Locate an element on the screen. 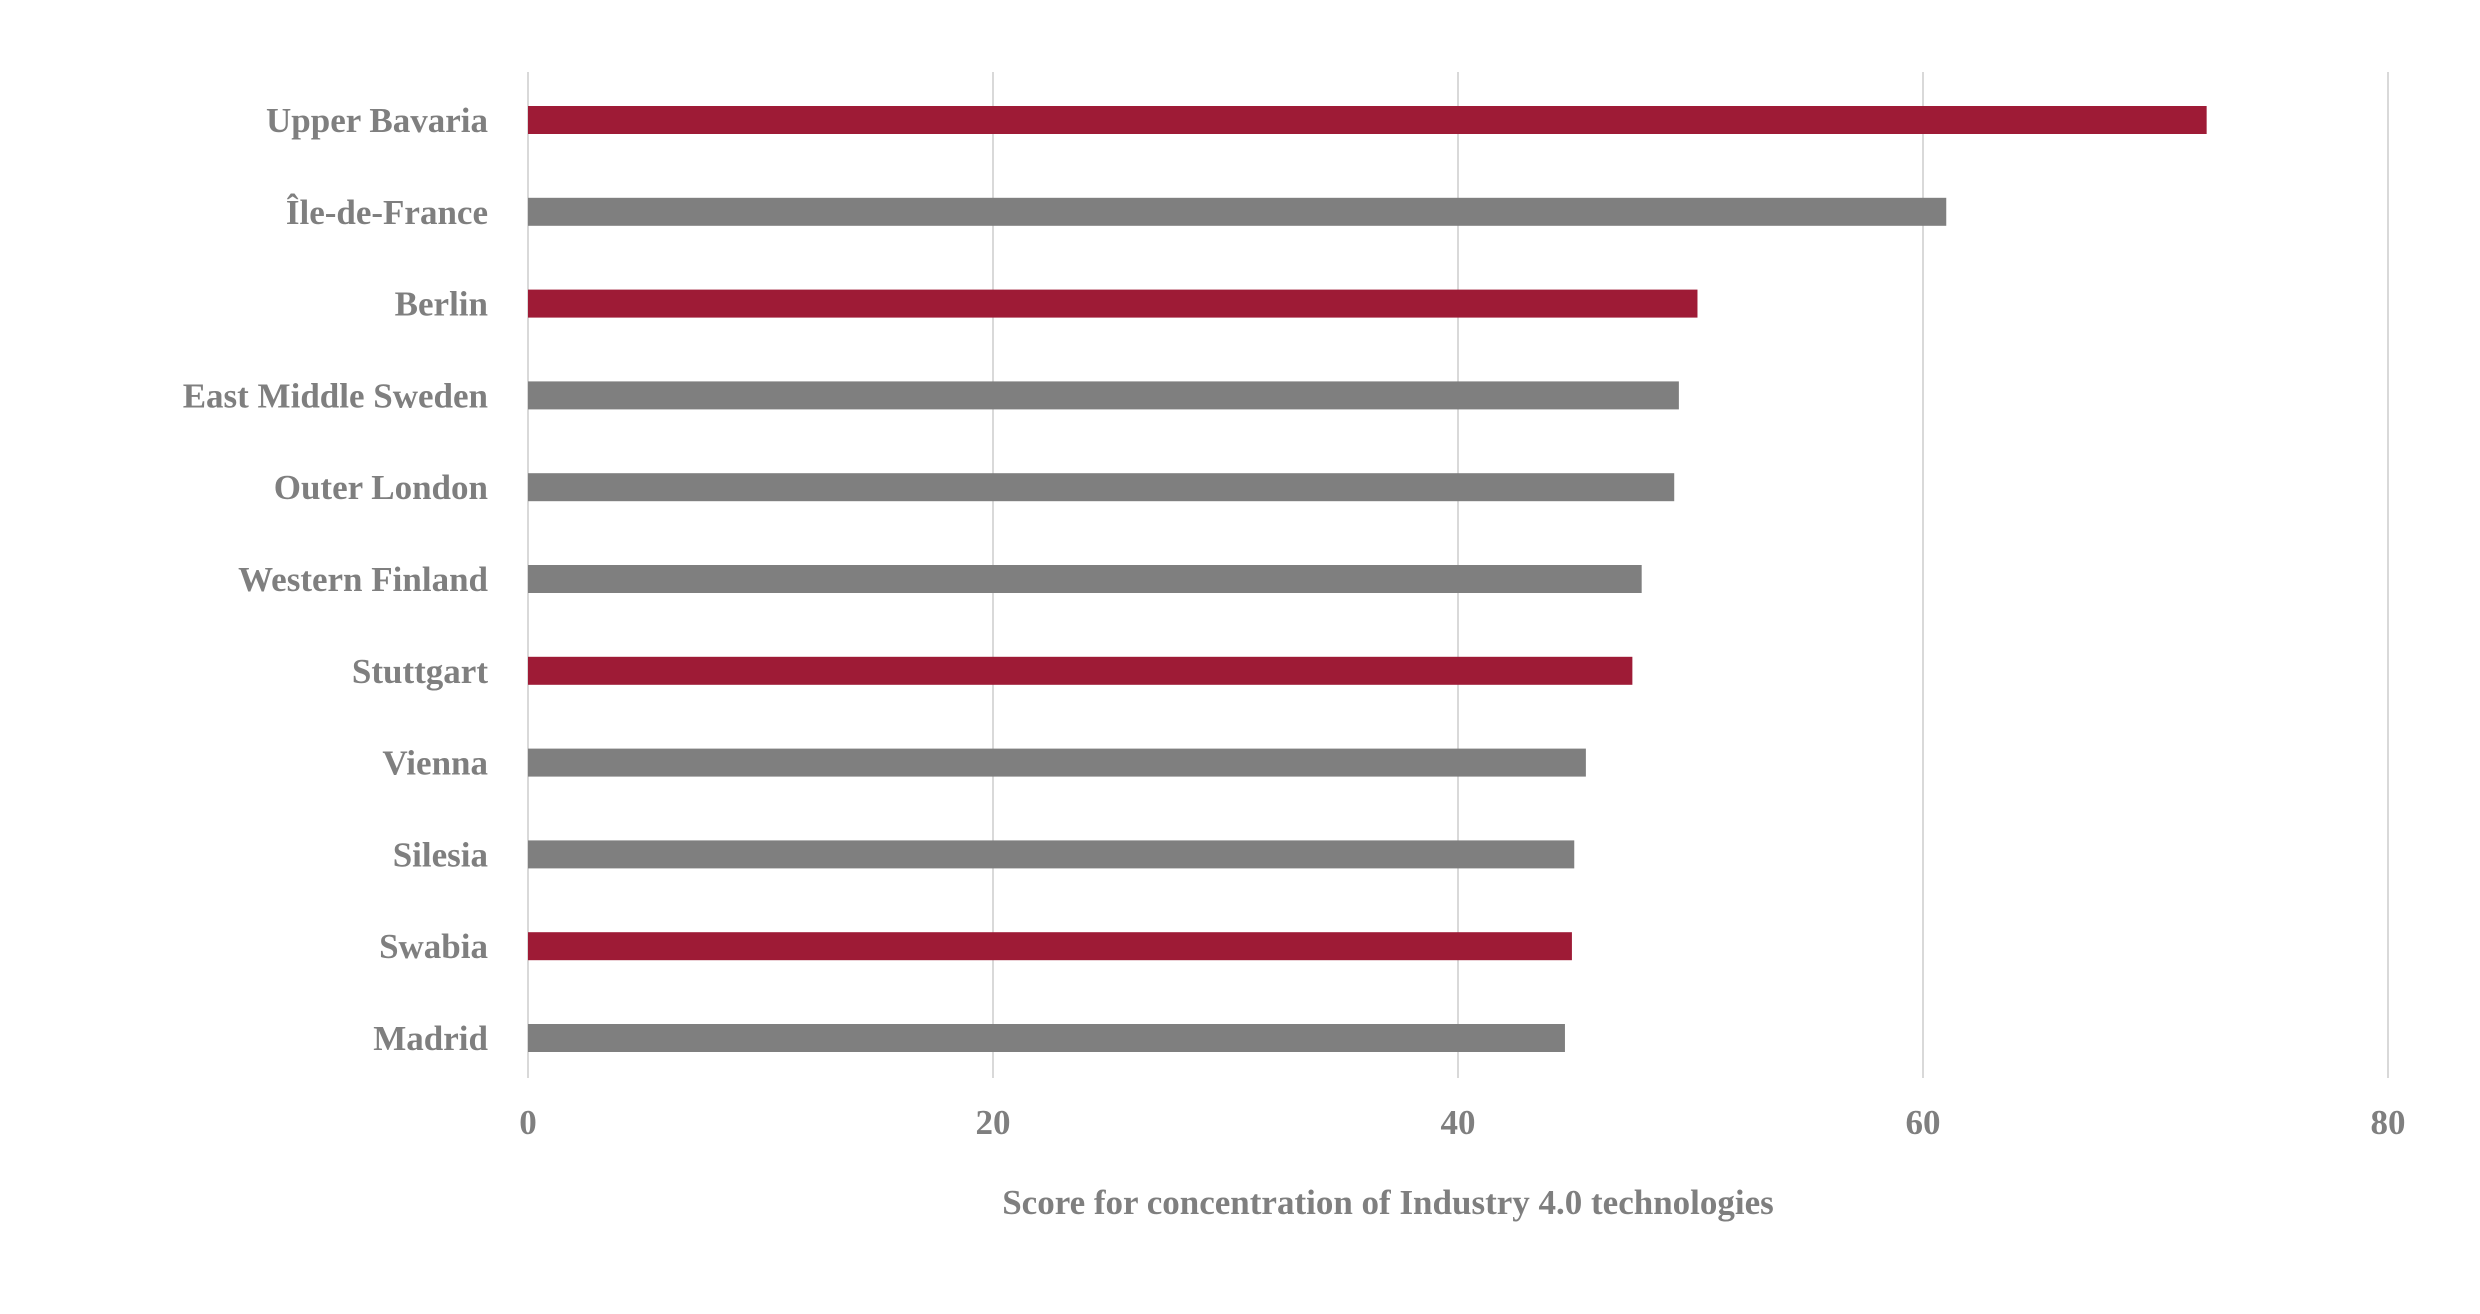 The height and width of the screenshot is (1314, 2480). category-label: Western Finland is located at coordinates (363, 579).